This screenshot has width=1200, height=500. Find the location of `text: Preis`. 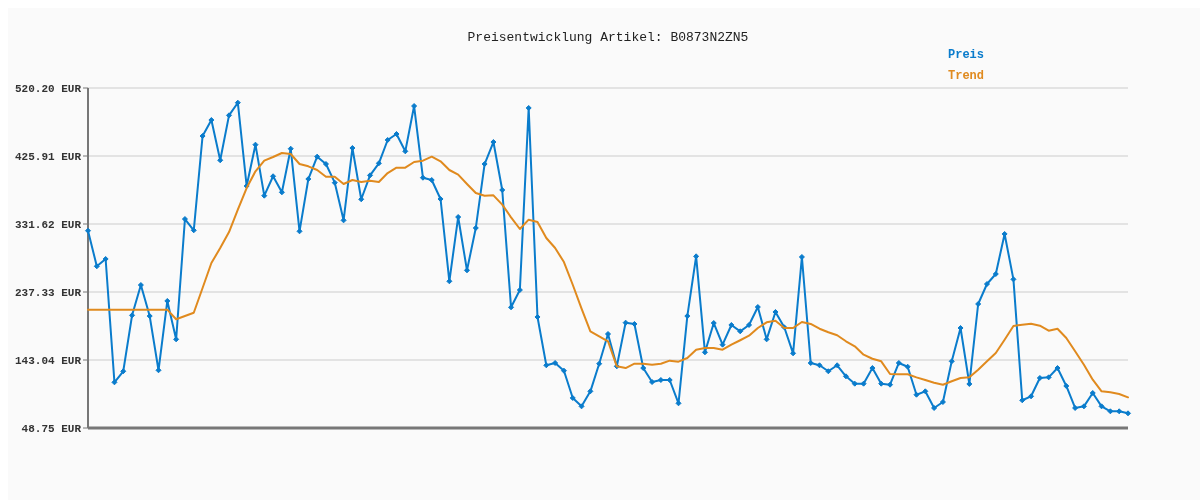

text: Preis is located at coordinates (966, 55).